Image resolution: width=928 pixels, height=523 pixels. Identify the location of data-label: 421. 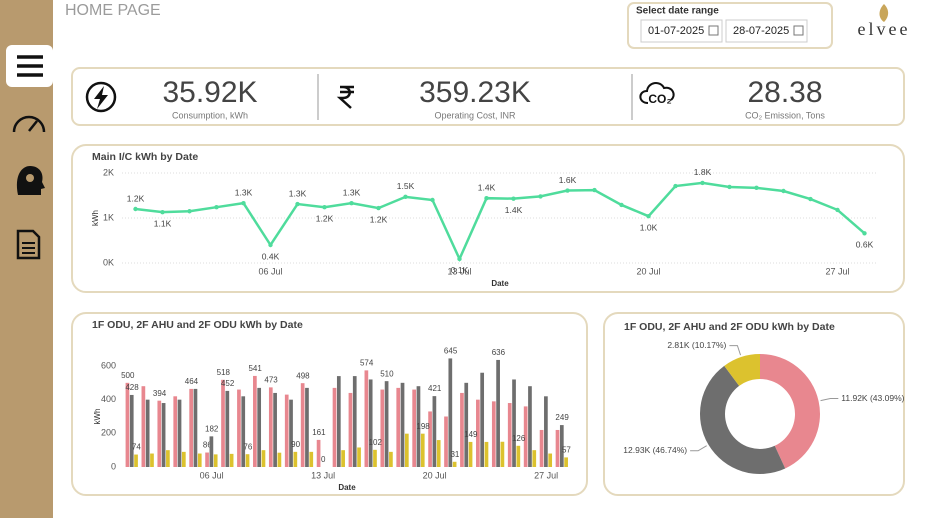
(435, 388).